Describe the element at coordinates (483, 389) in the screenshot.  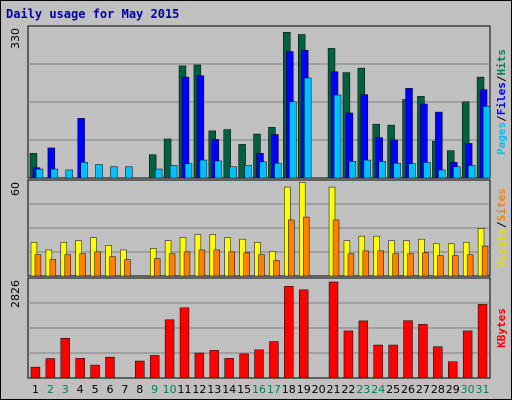
I see `x-tick-label-31: 31` at that location.